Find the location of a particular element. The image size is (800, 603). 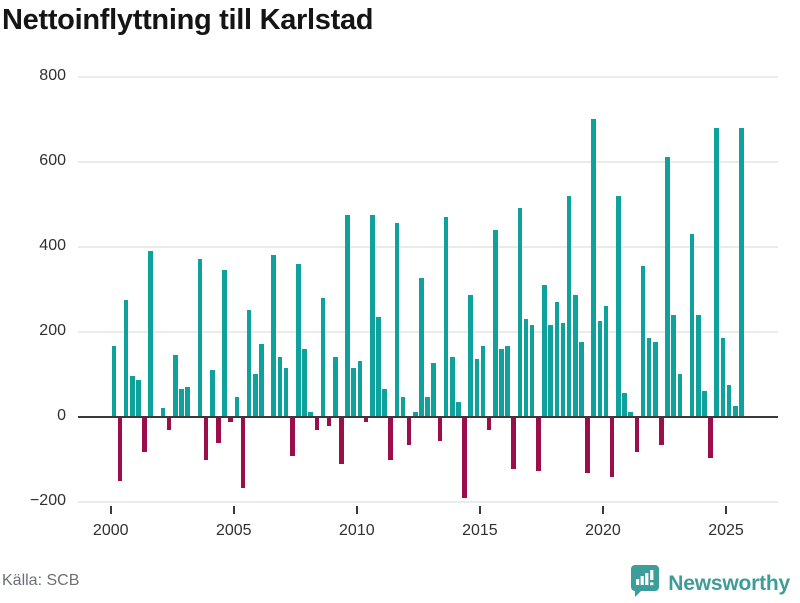

bar-2024Q4 is located at coordinates (723, 377).